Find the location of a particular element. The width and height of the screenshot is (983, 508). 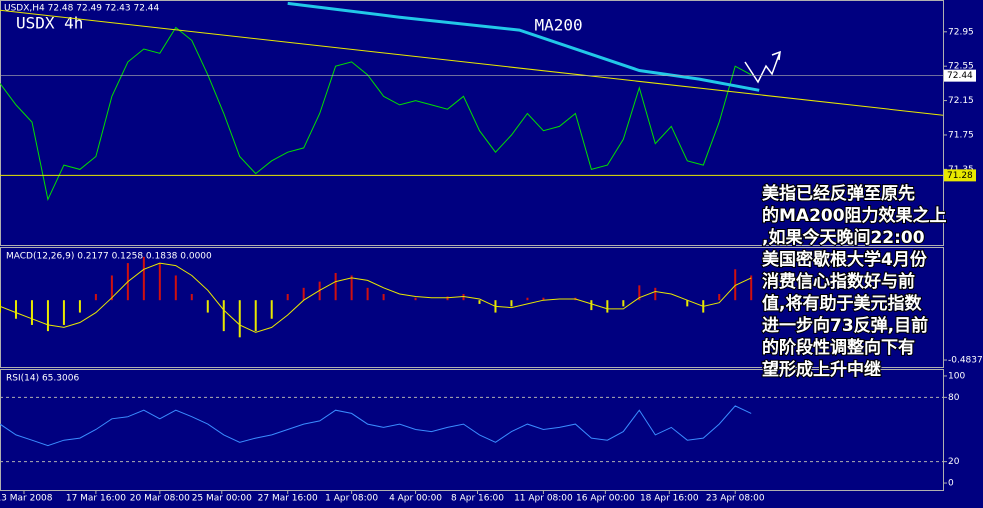

x-tick-label: 23 Apr 08:00 is located at coordinates (735, 499).